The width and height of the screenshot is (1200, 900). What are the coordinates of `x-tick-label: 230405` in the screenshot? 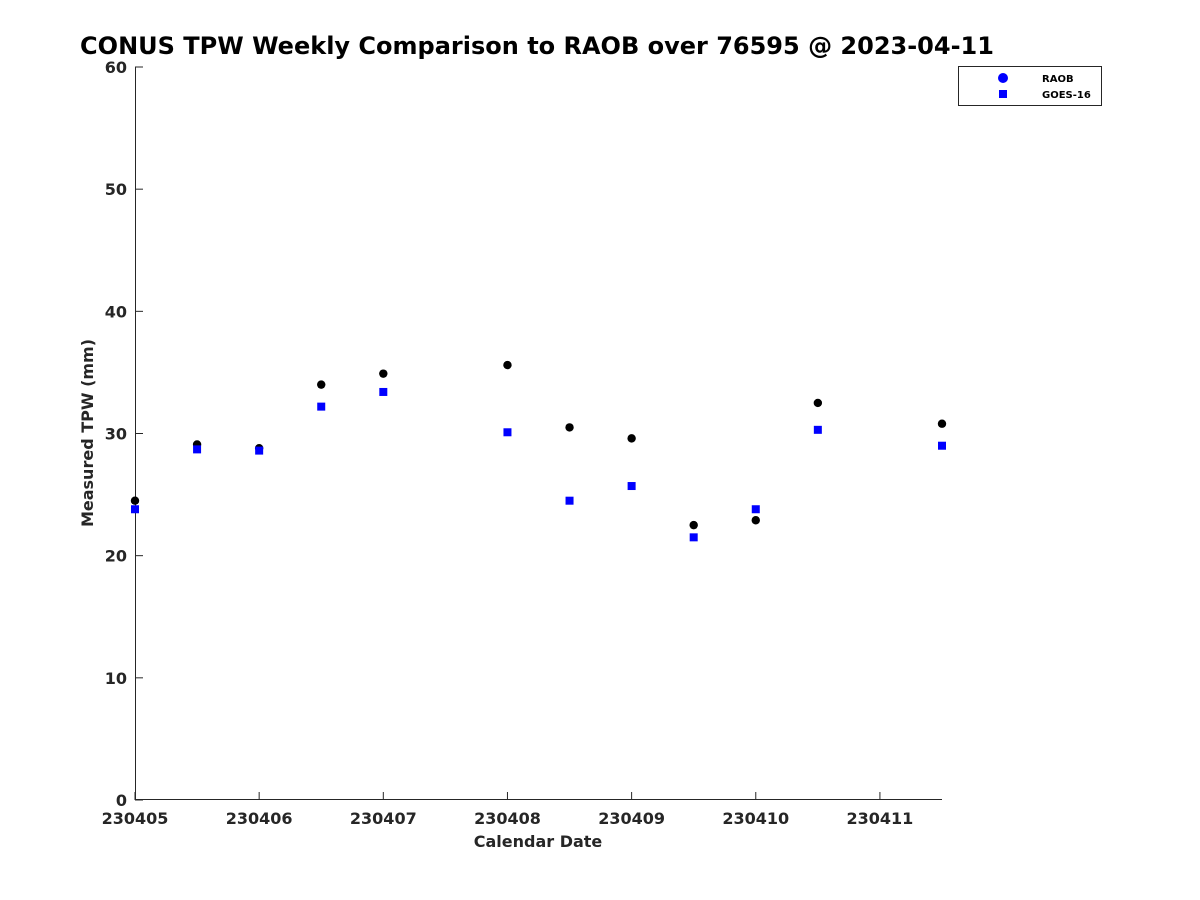 It's located at (135, 818).